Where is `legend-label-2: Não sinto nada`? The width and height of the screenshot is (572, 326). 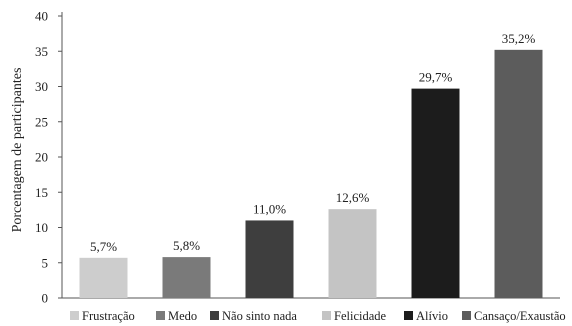 legend-label-2: Não sinto nada is located at coordinates (259, 316).